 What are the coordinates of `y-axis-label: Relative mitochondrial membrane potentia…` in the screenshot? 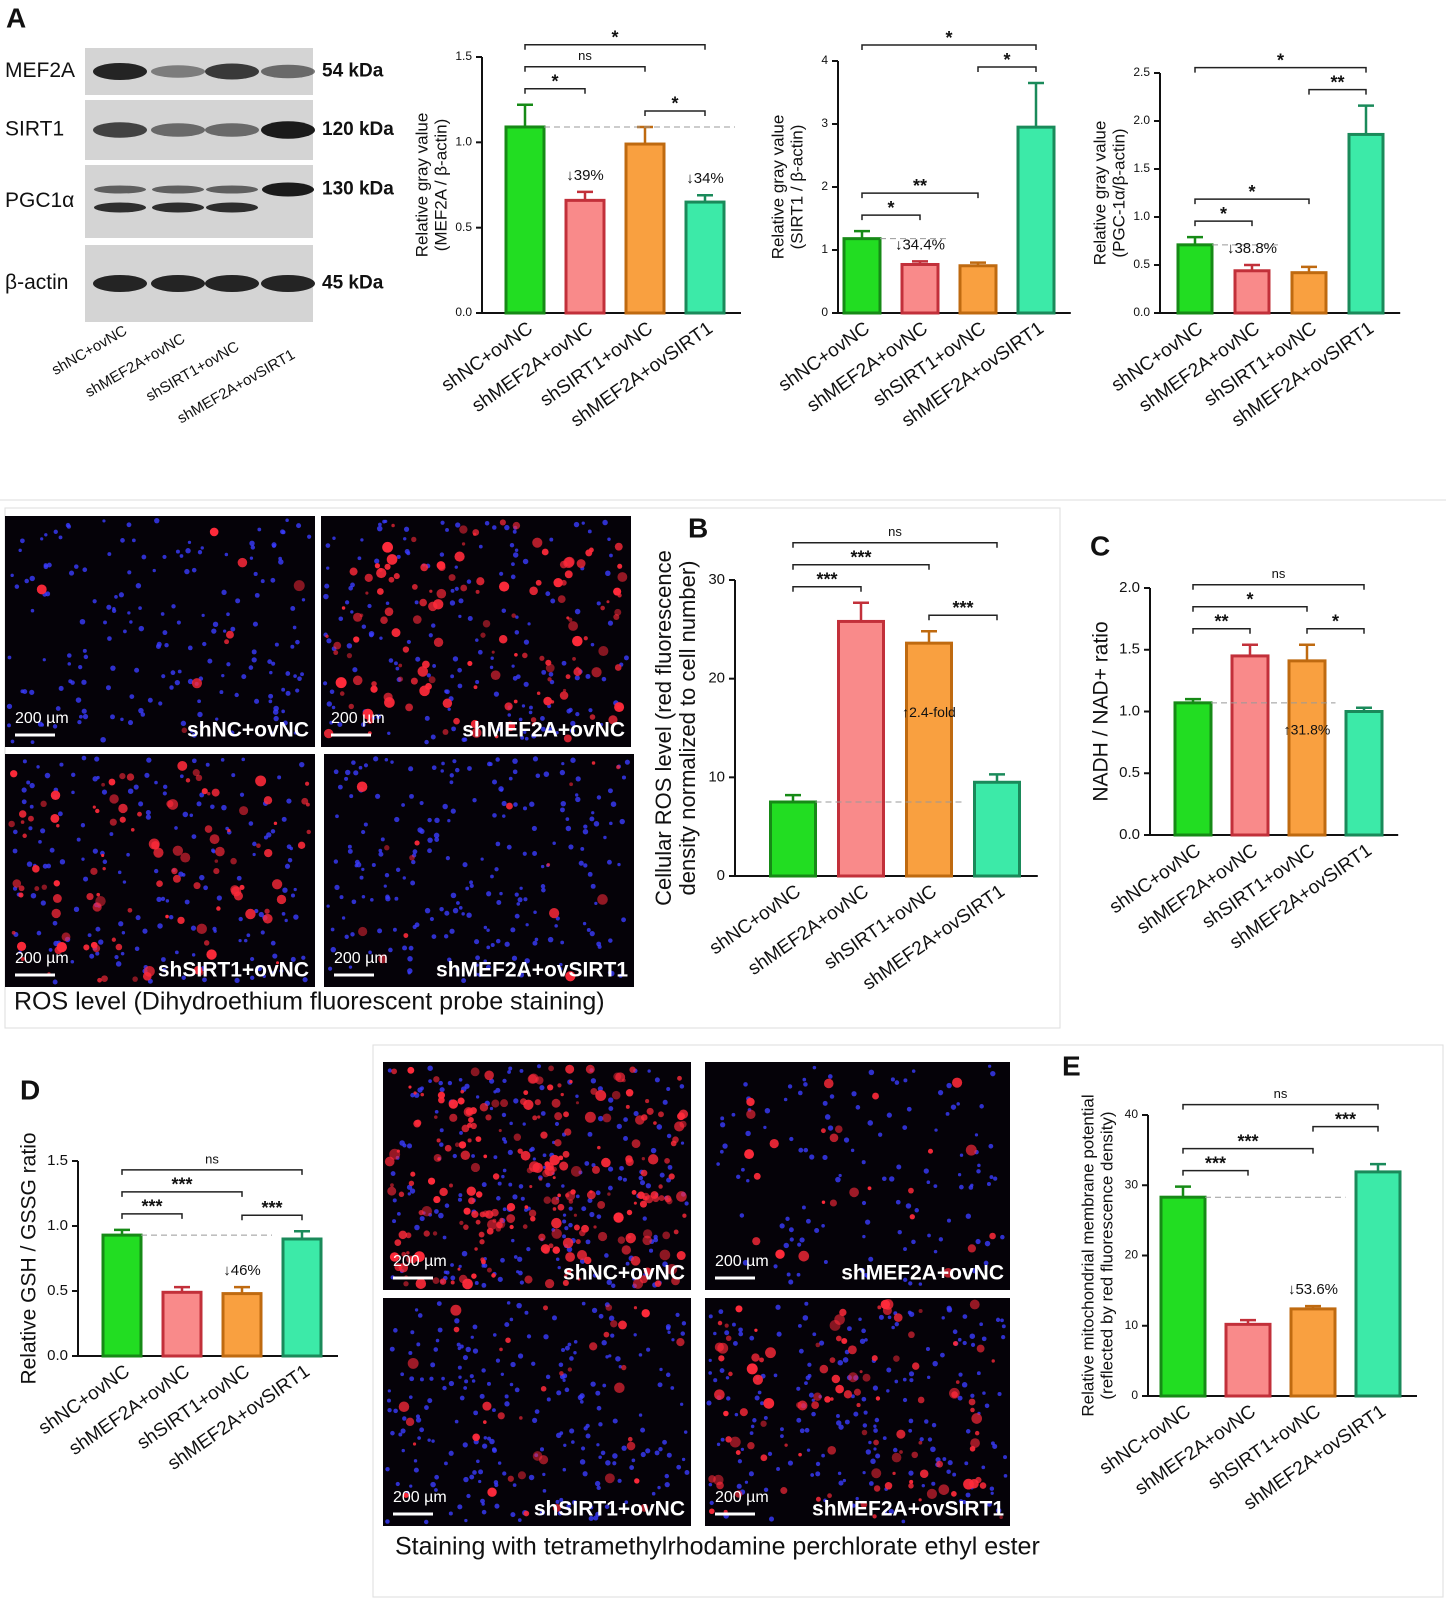 It's located at (1087, 1255).